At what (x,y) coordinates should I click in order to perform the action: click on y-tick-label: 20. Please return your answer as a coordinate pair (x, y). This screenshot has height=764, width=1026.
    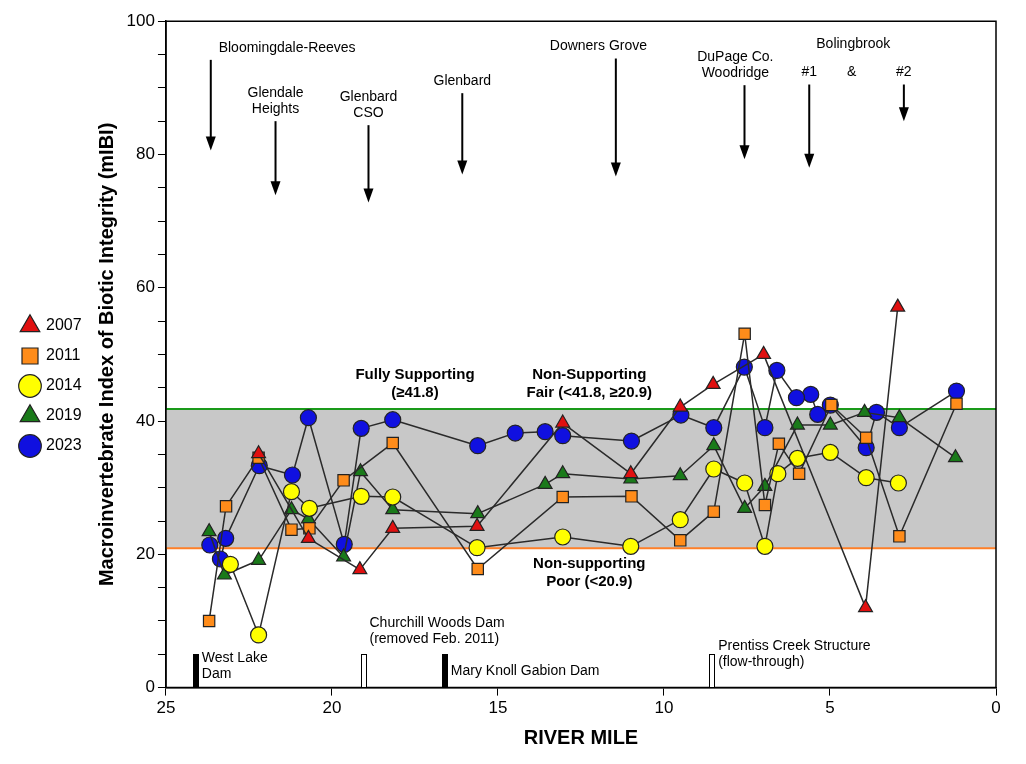
    Looking at the image, I should click on (145, 554).